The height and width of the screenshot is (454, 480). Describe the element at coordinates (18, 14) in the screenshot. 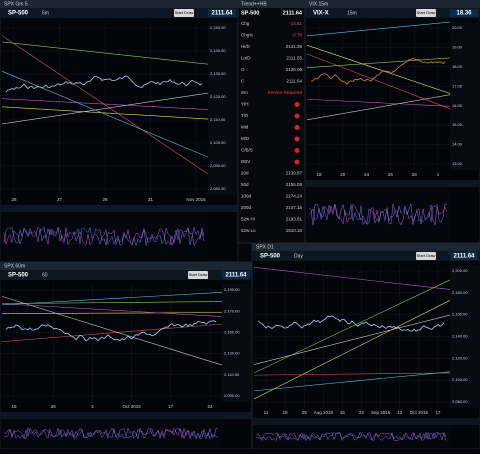

I see `symbol: SP-500` at that location.